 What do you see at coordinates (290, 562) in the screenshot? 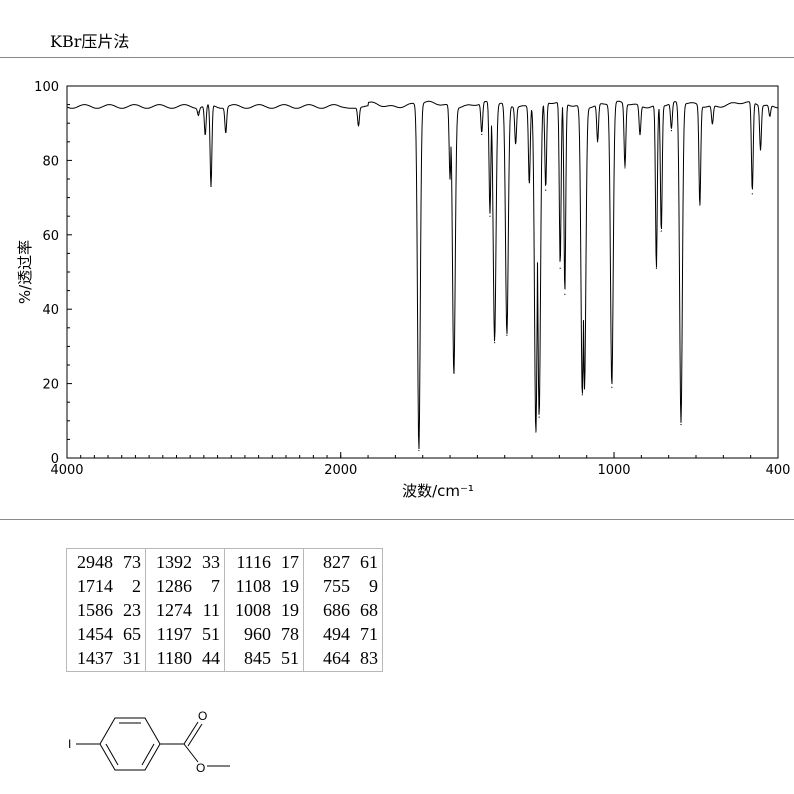
I see `peak-transmittance: 17` at bounding box center [290, 562].